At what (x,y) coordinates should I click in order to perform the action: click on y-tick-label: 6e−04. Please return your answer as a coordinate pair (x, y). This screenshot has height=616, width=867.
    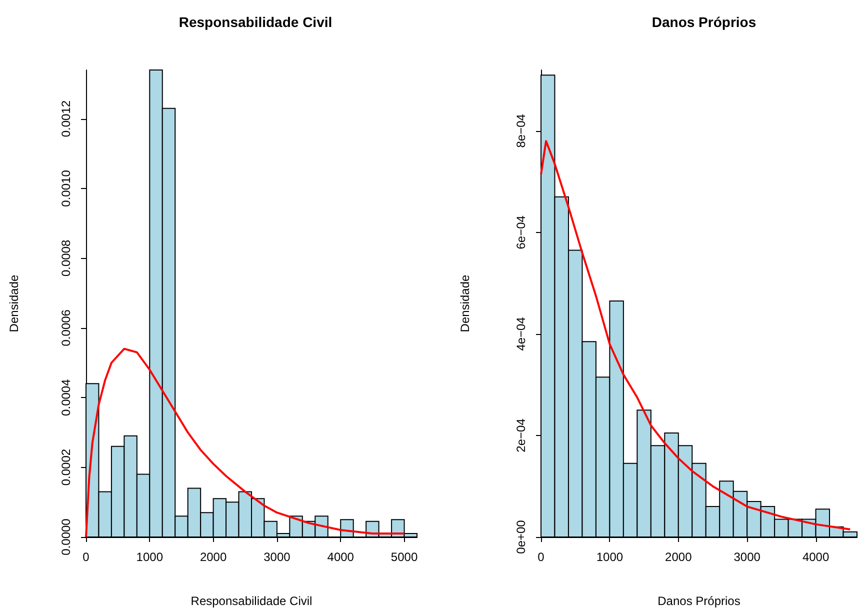
    Looking at the image, I should click on (521, 232).